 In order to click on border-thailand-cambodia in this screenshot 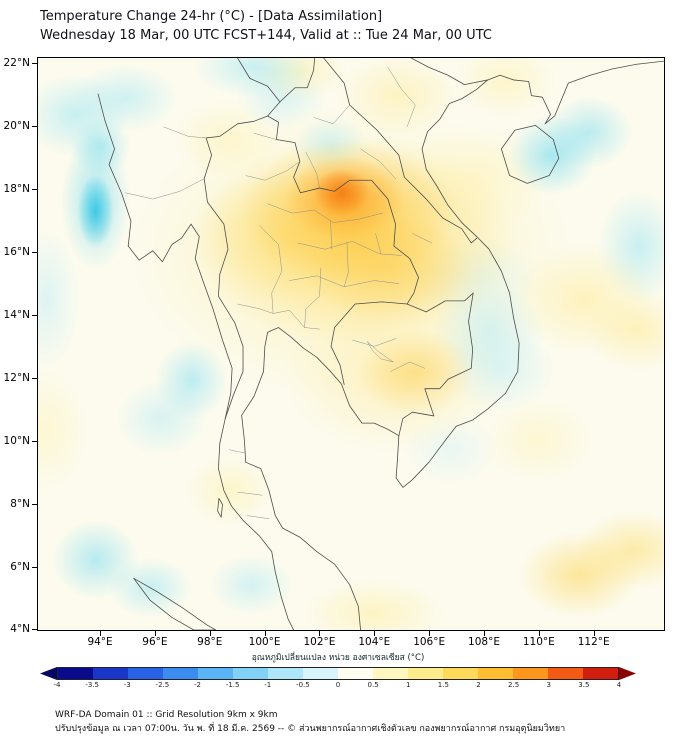, I will do `click(369, 343)`.